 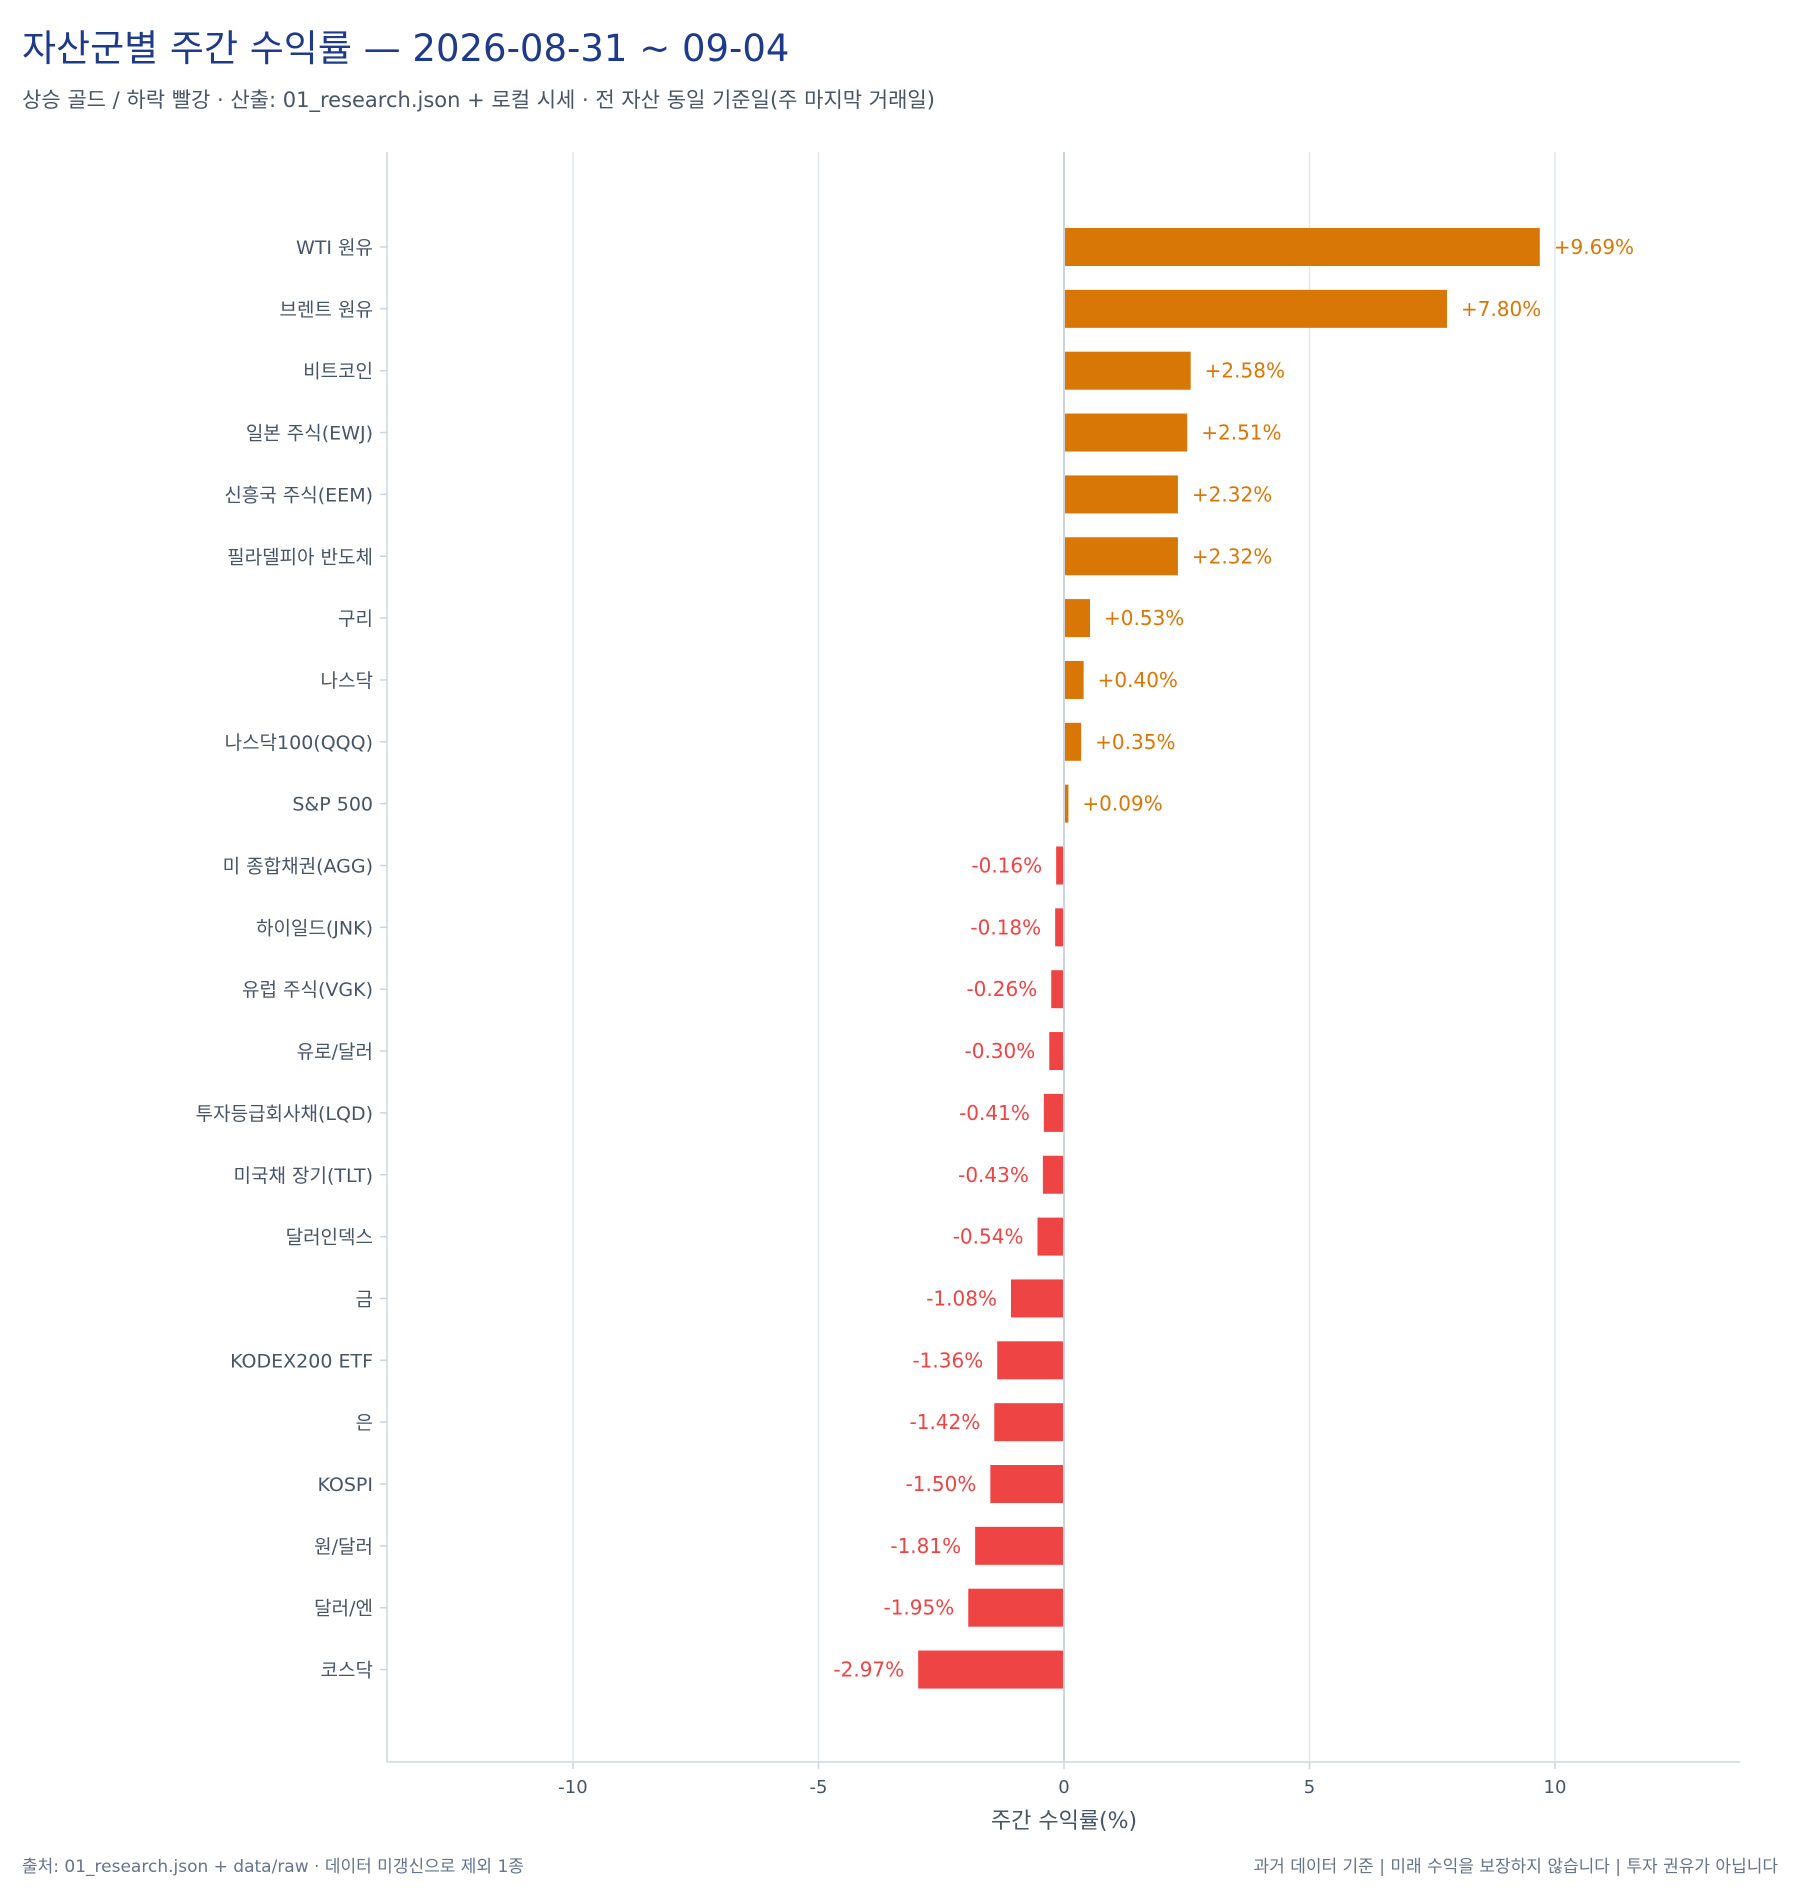 What do you see at coordinates (1555, 1787) in the screenshot?
I see `x-tick-label: 10` at bounding box center [1555, 1787].